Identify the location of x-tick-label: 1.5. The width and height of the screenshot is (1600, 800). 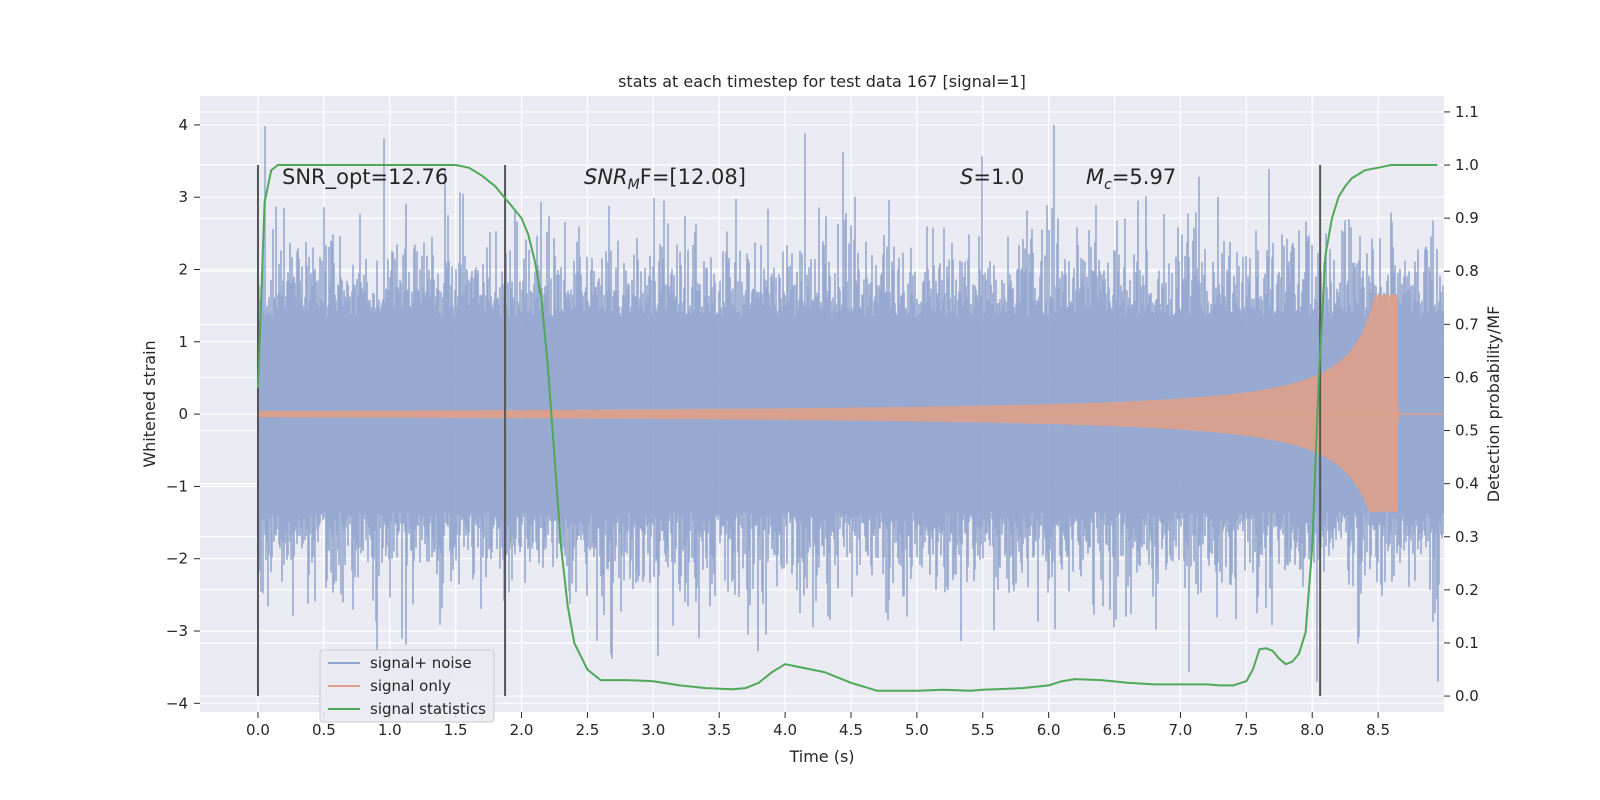
(456, 730).